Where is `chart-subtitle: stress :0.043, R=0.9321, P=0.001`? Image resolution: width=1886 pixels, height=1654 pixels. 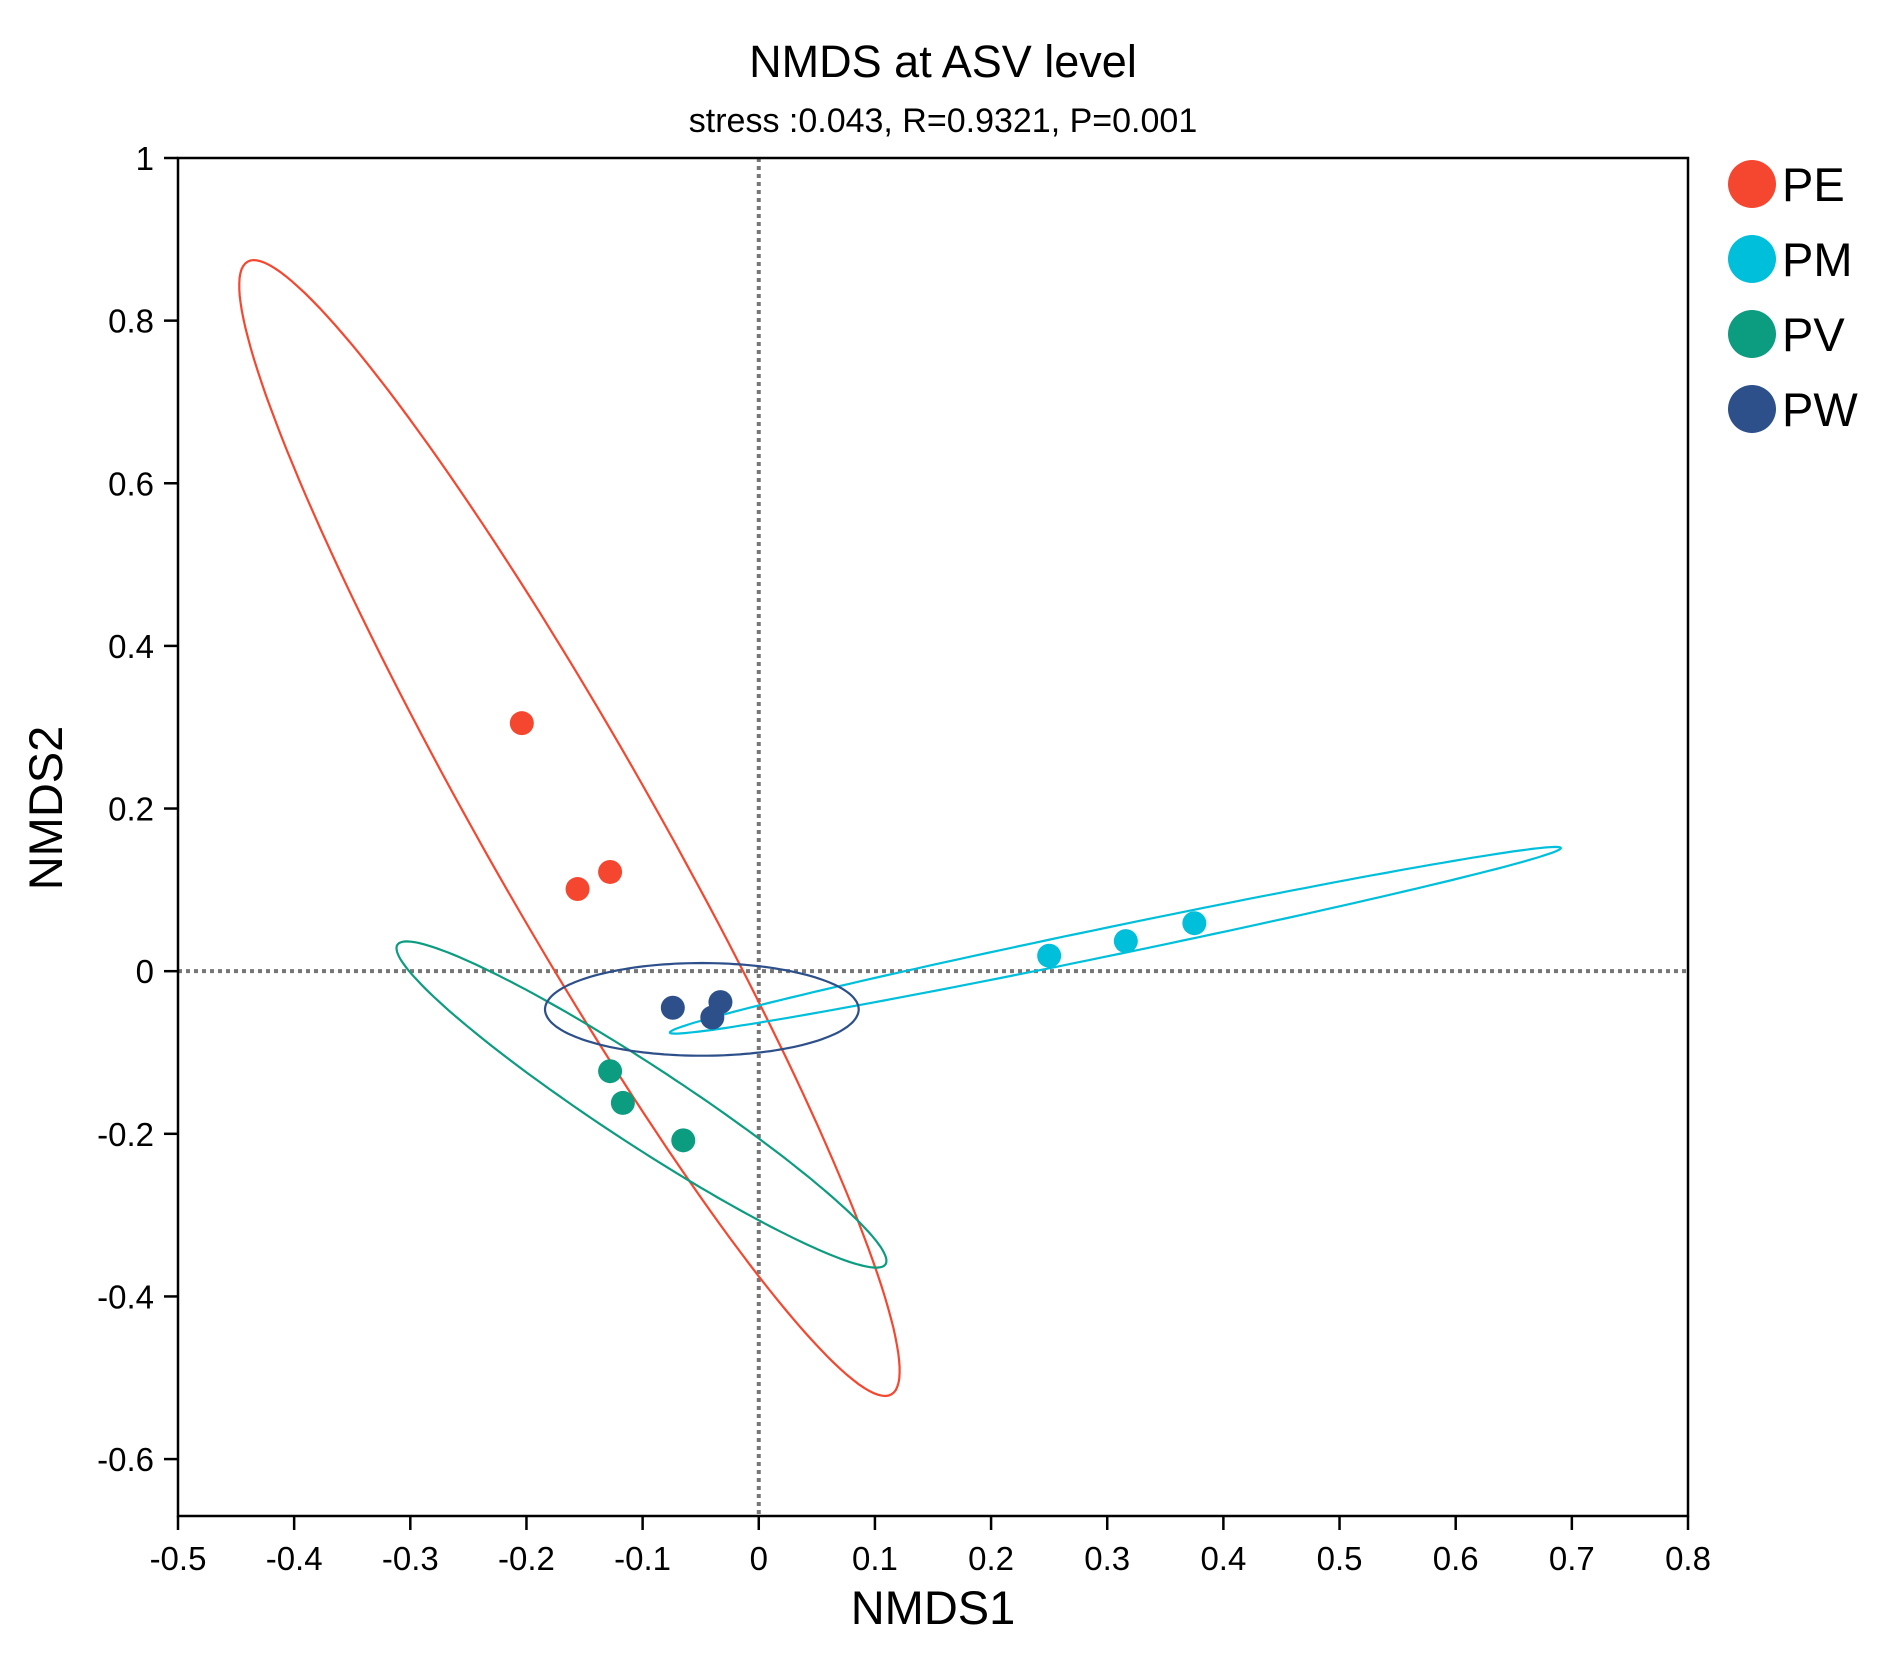 chart-subtitle: stress :0.043, R=0.9321, P=0.001 is located at coordinates (943, 121).